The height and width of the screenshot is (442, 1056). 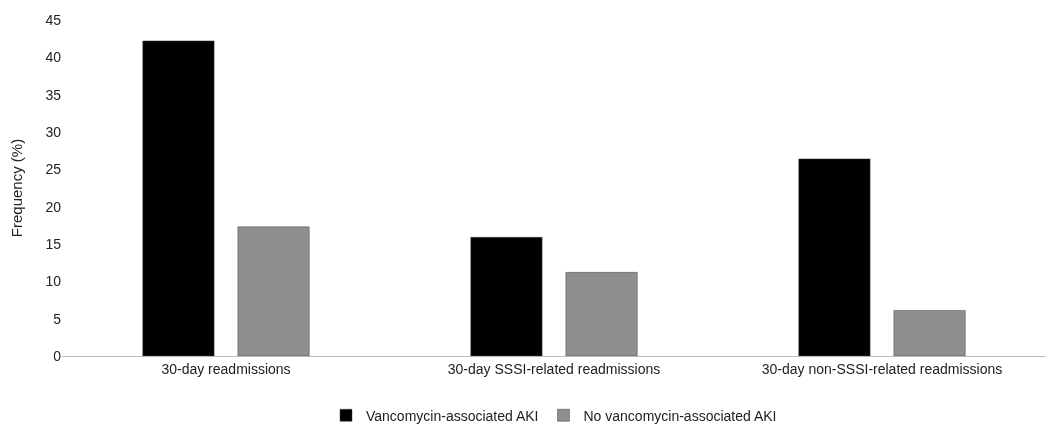 I want to click on x-tick-label: 30-day non-SSSI-related readmissions, so click(x=882, y=368).